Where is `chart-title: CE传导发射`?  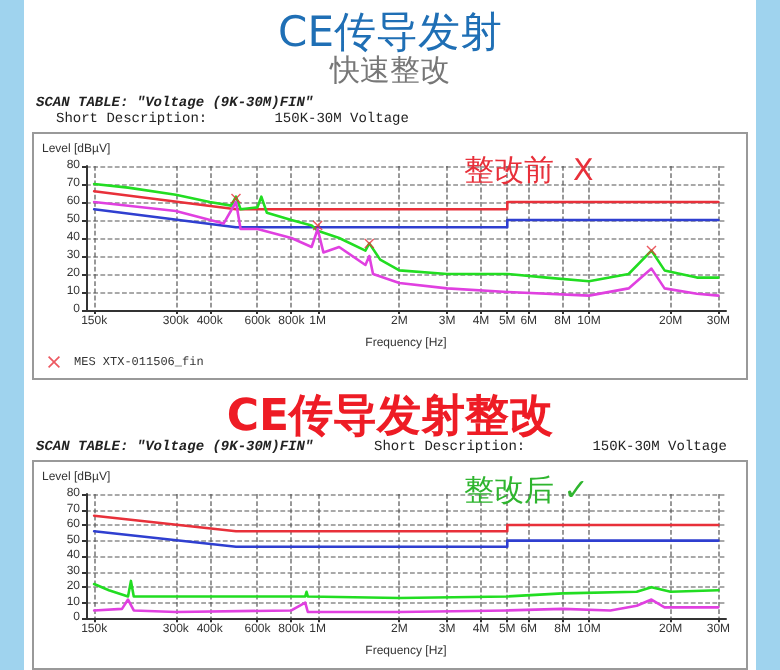
chart-title: CE传导发射 is located at coordinates (390, 31).